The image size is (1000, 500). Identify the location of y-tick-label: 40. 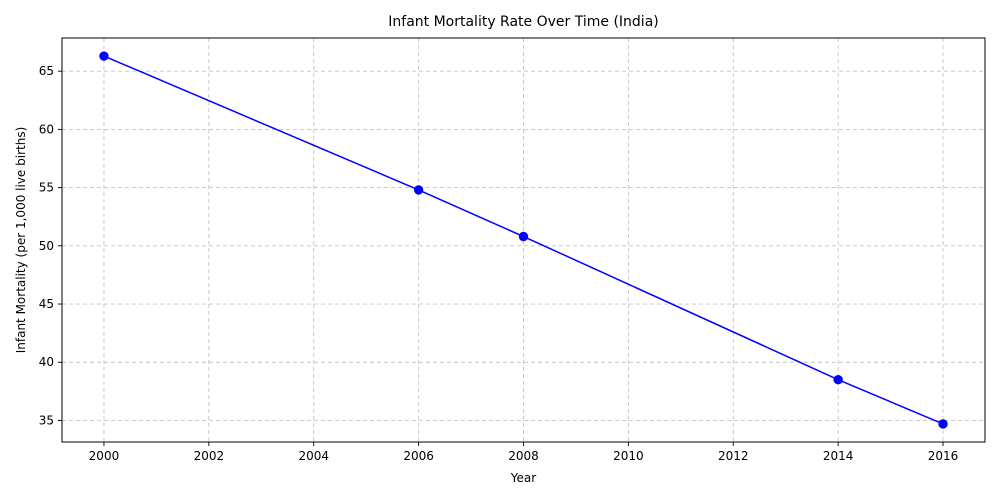
(46, 362).